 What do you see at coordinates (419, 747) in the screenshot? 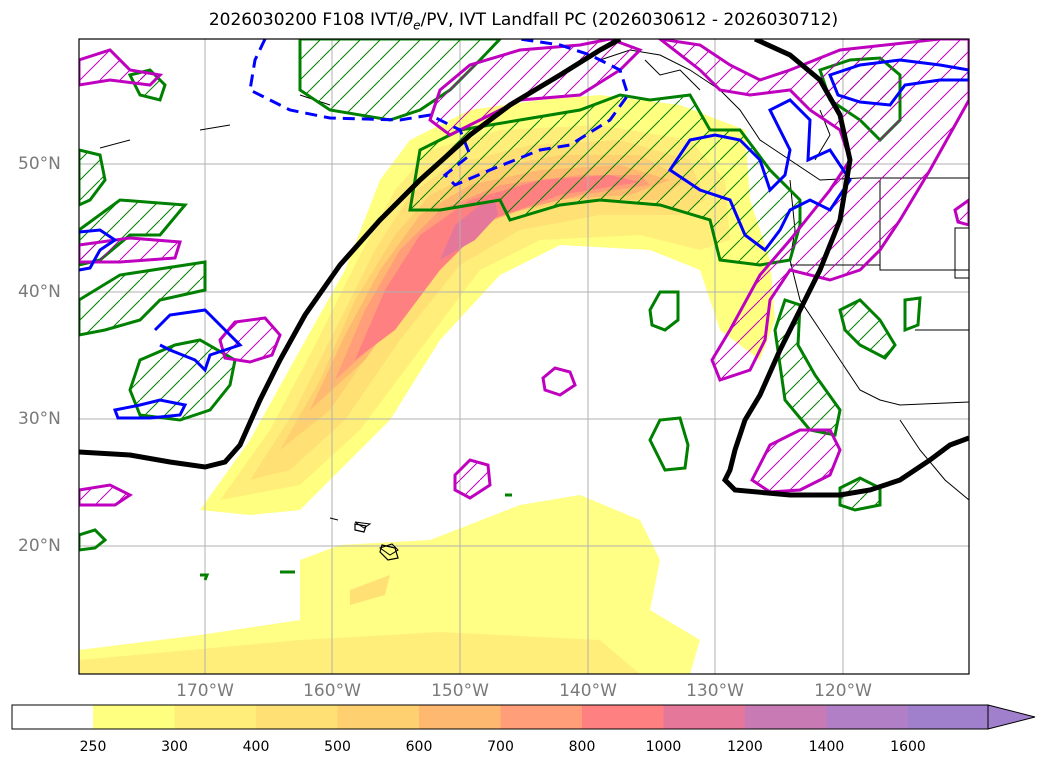
I see `colorbar-tick-label: 600` at bounding box center [419, 747].